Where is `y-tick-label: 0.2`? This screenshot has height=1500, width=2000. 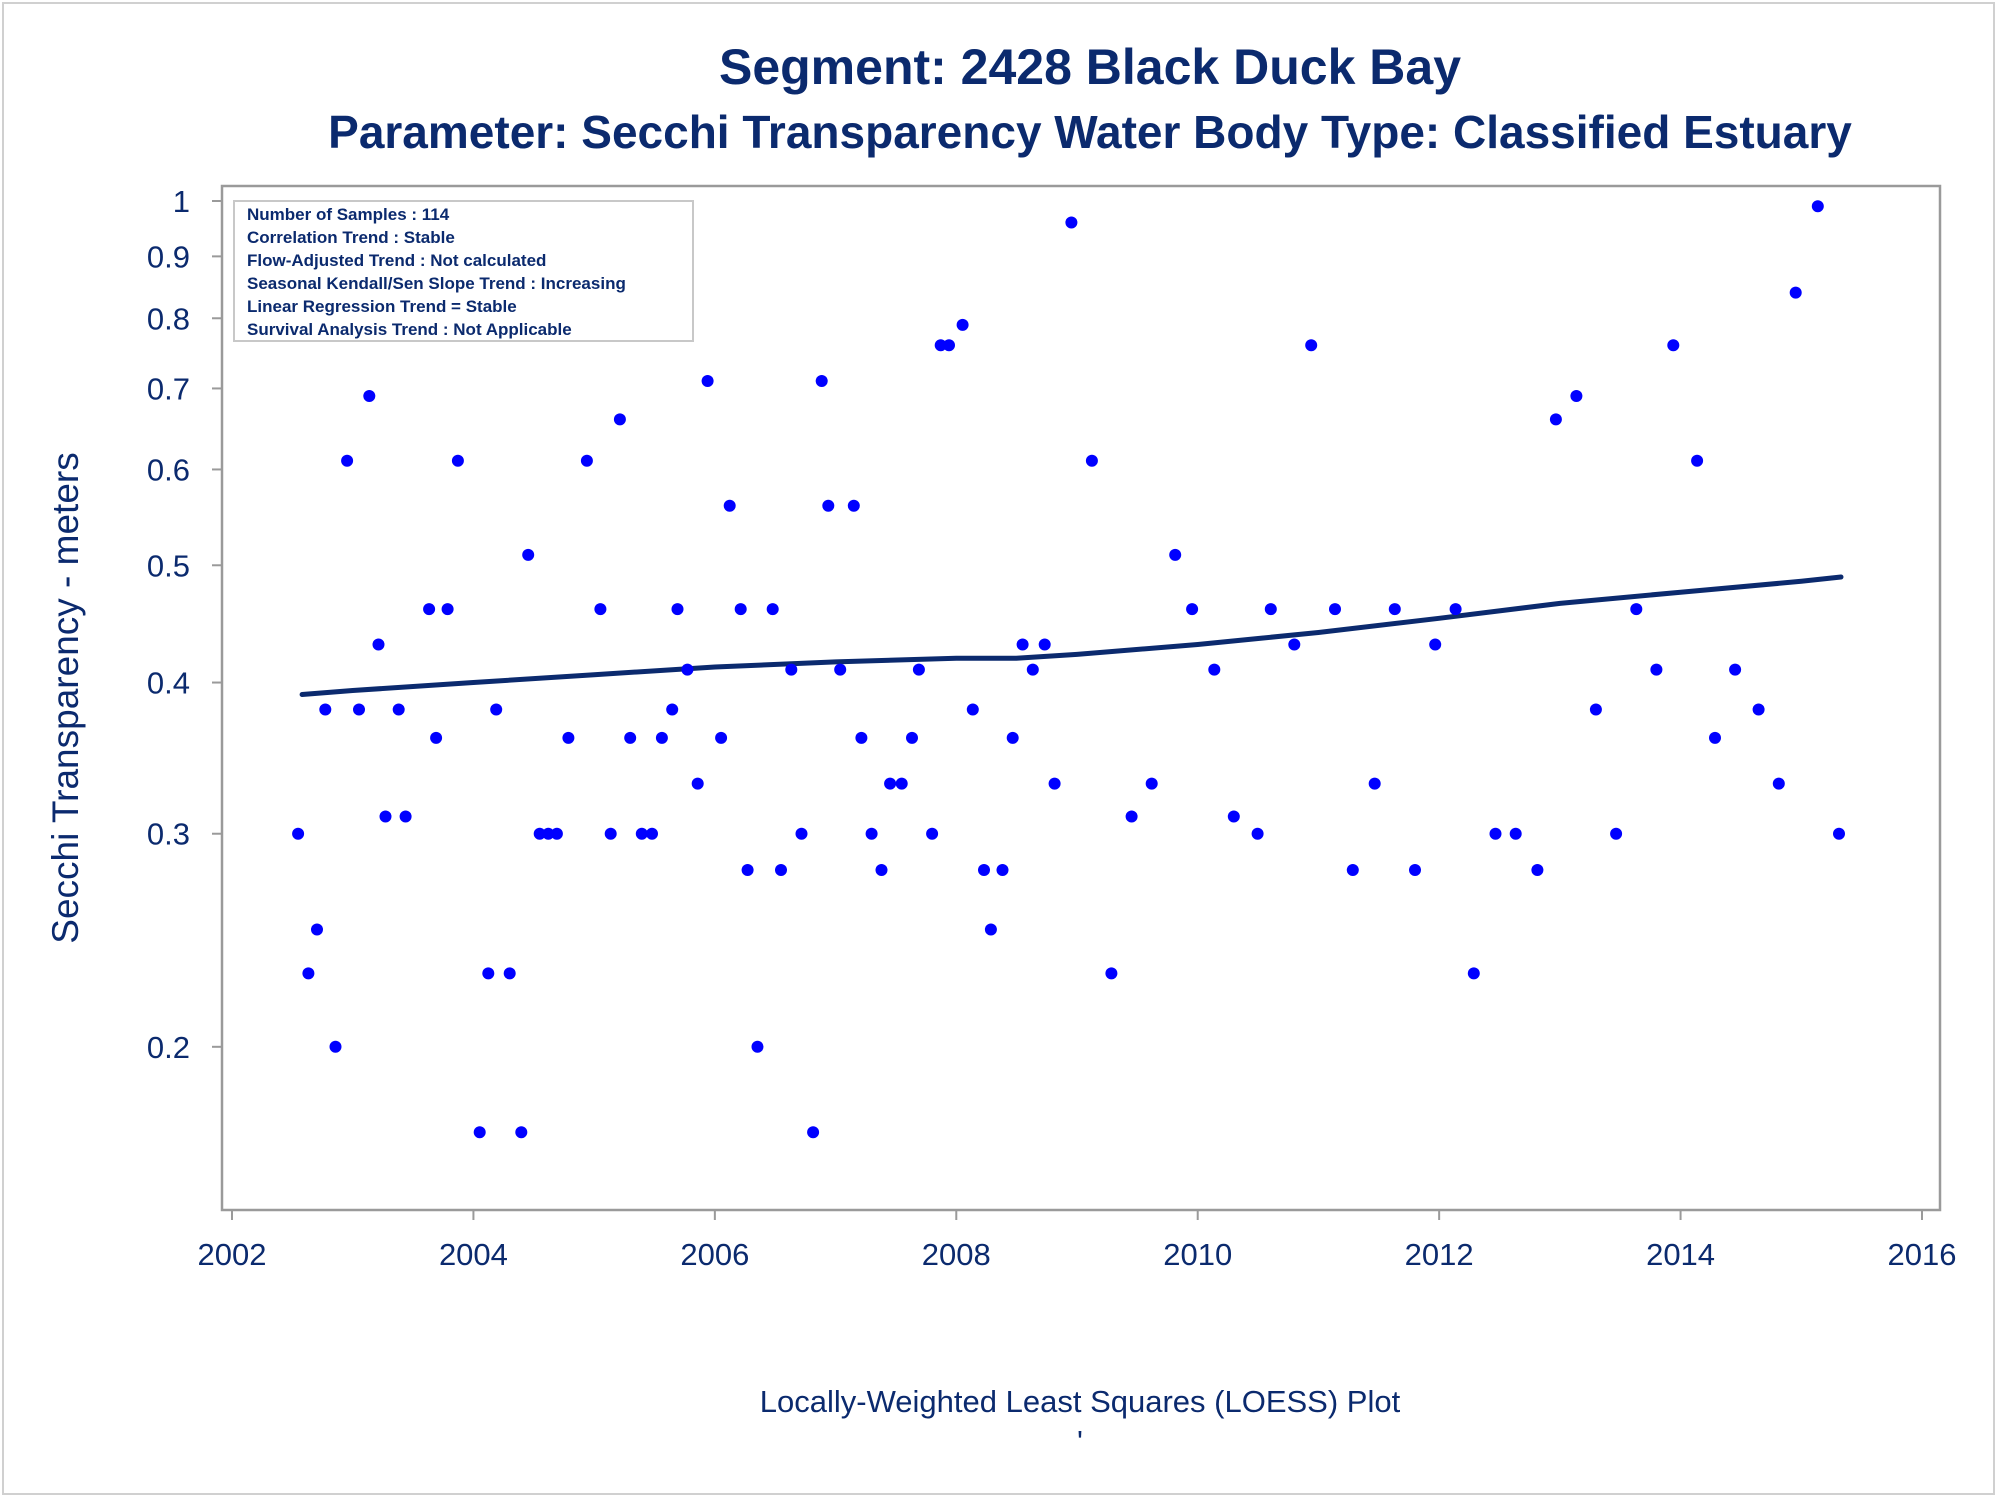
y-tick-label: 0.2 is located at coordinates (168, 1047).